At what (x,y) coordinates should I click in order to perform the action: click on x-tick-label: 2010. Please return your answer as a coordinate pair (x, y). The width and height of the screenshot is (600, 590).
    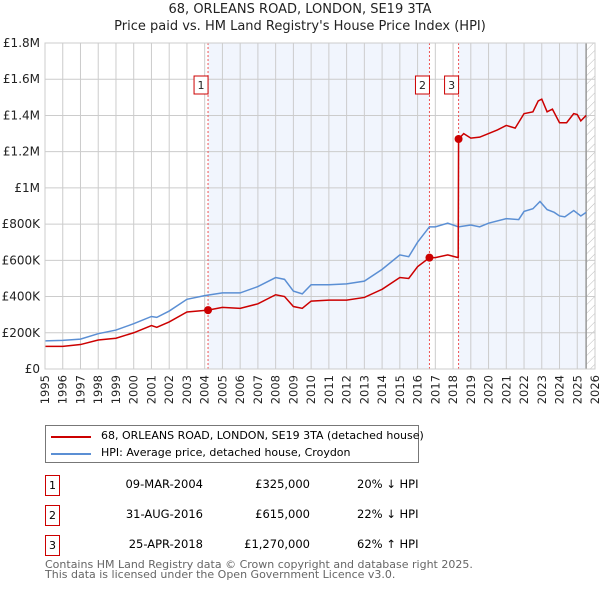
    Looking at the image, I should click on (311, 389).